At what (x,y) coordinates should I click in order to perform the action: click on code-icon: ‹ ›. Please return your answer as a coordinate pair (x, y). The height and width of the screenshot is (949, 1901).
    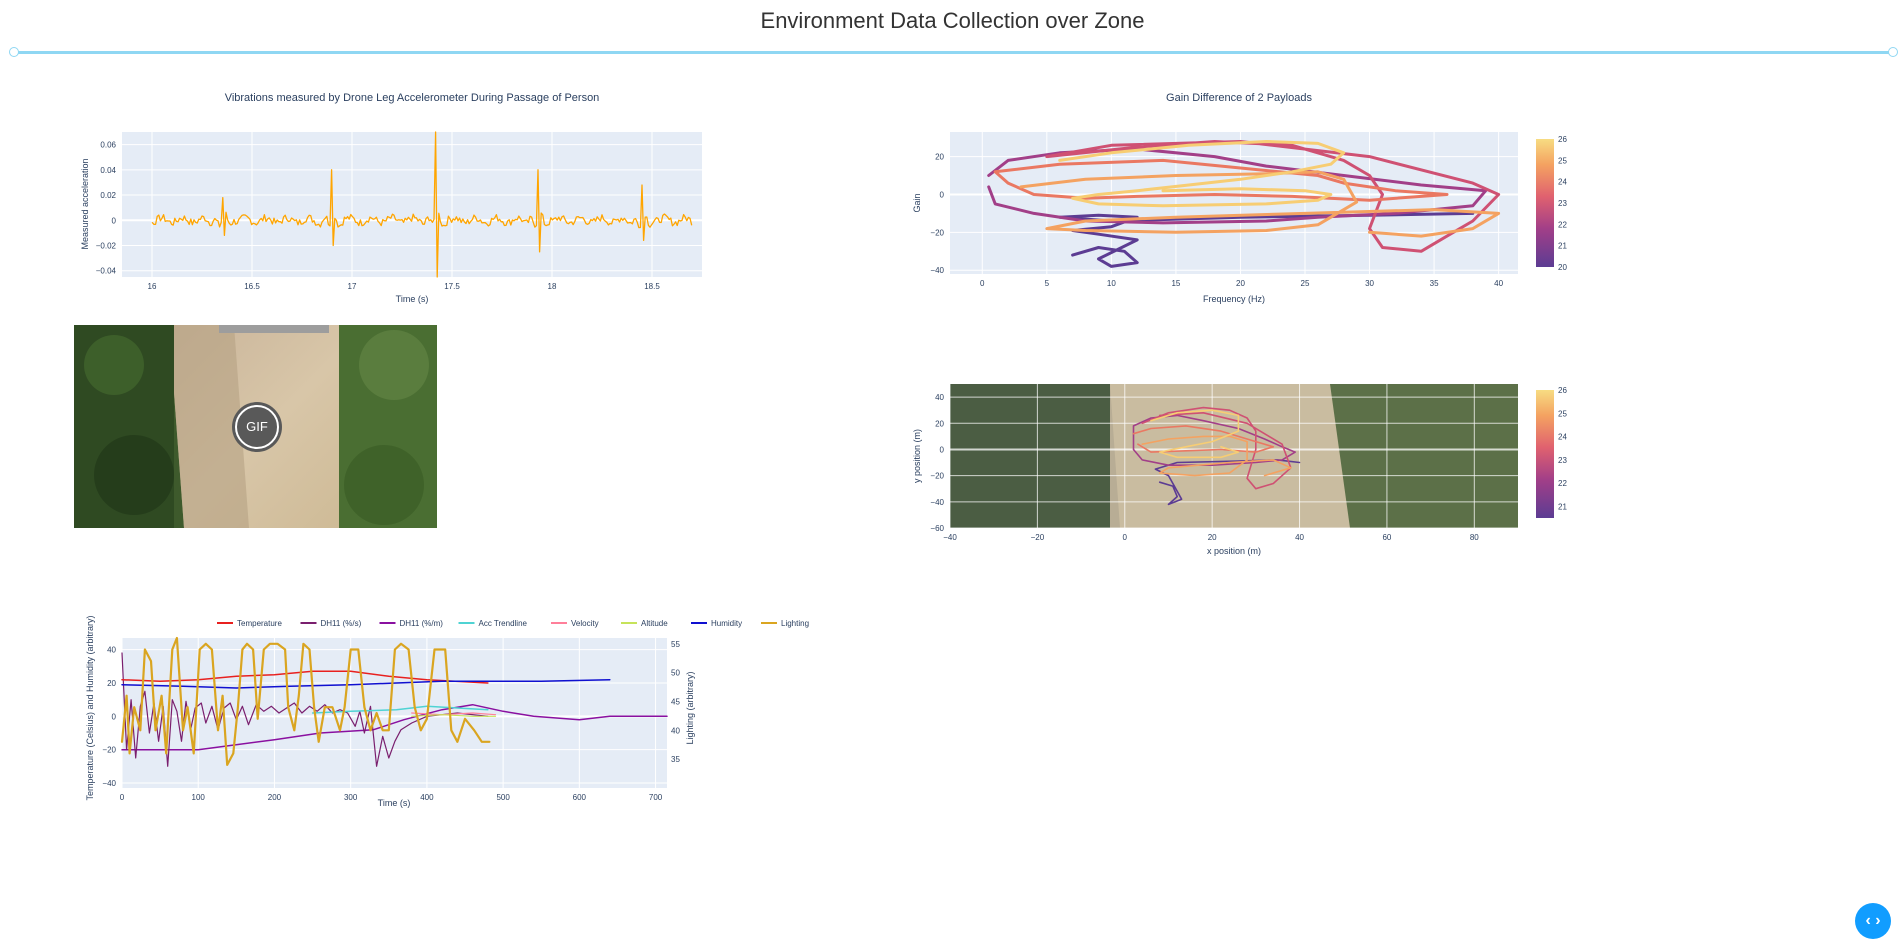
    Looking at the image, I should click on (1873, 921).